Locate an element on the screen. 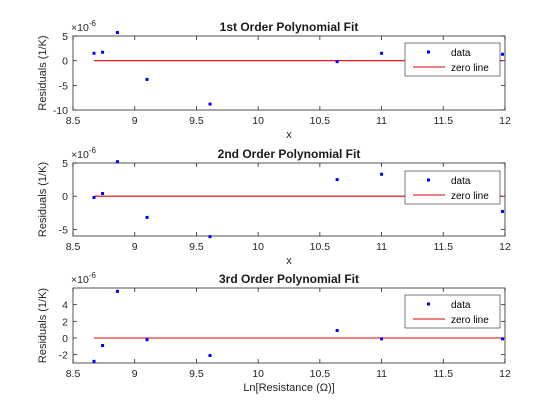 The image size is (560, 420). chart-title: 2nd Order Polynomial Fit is located at coordinates (289, 154).